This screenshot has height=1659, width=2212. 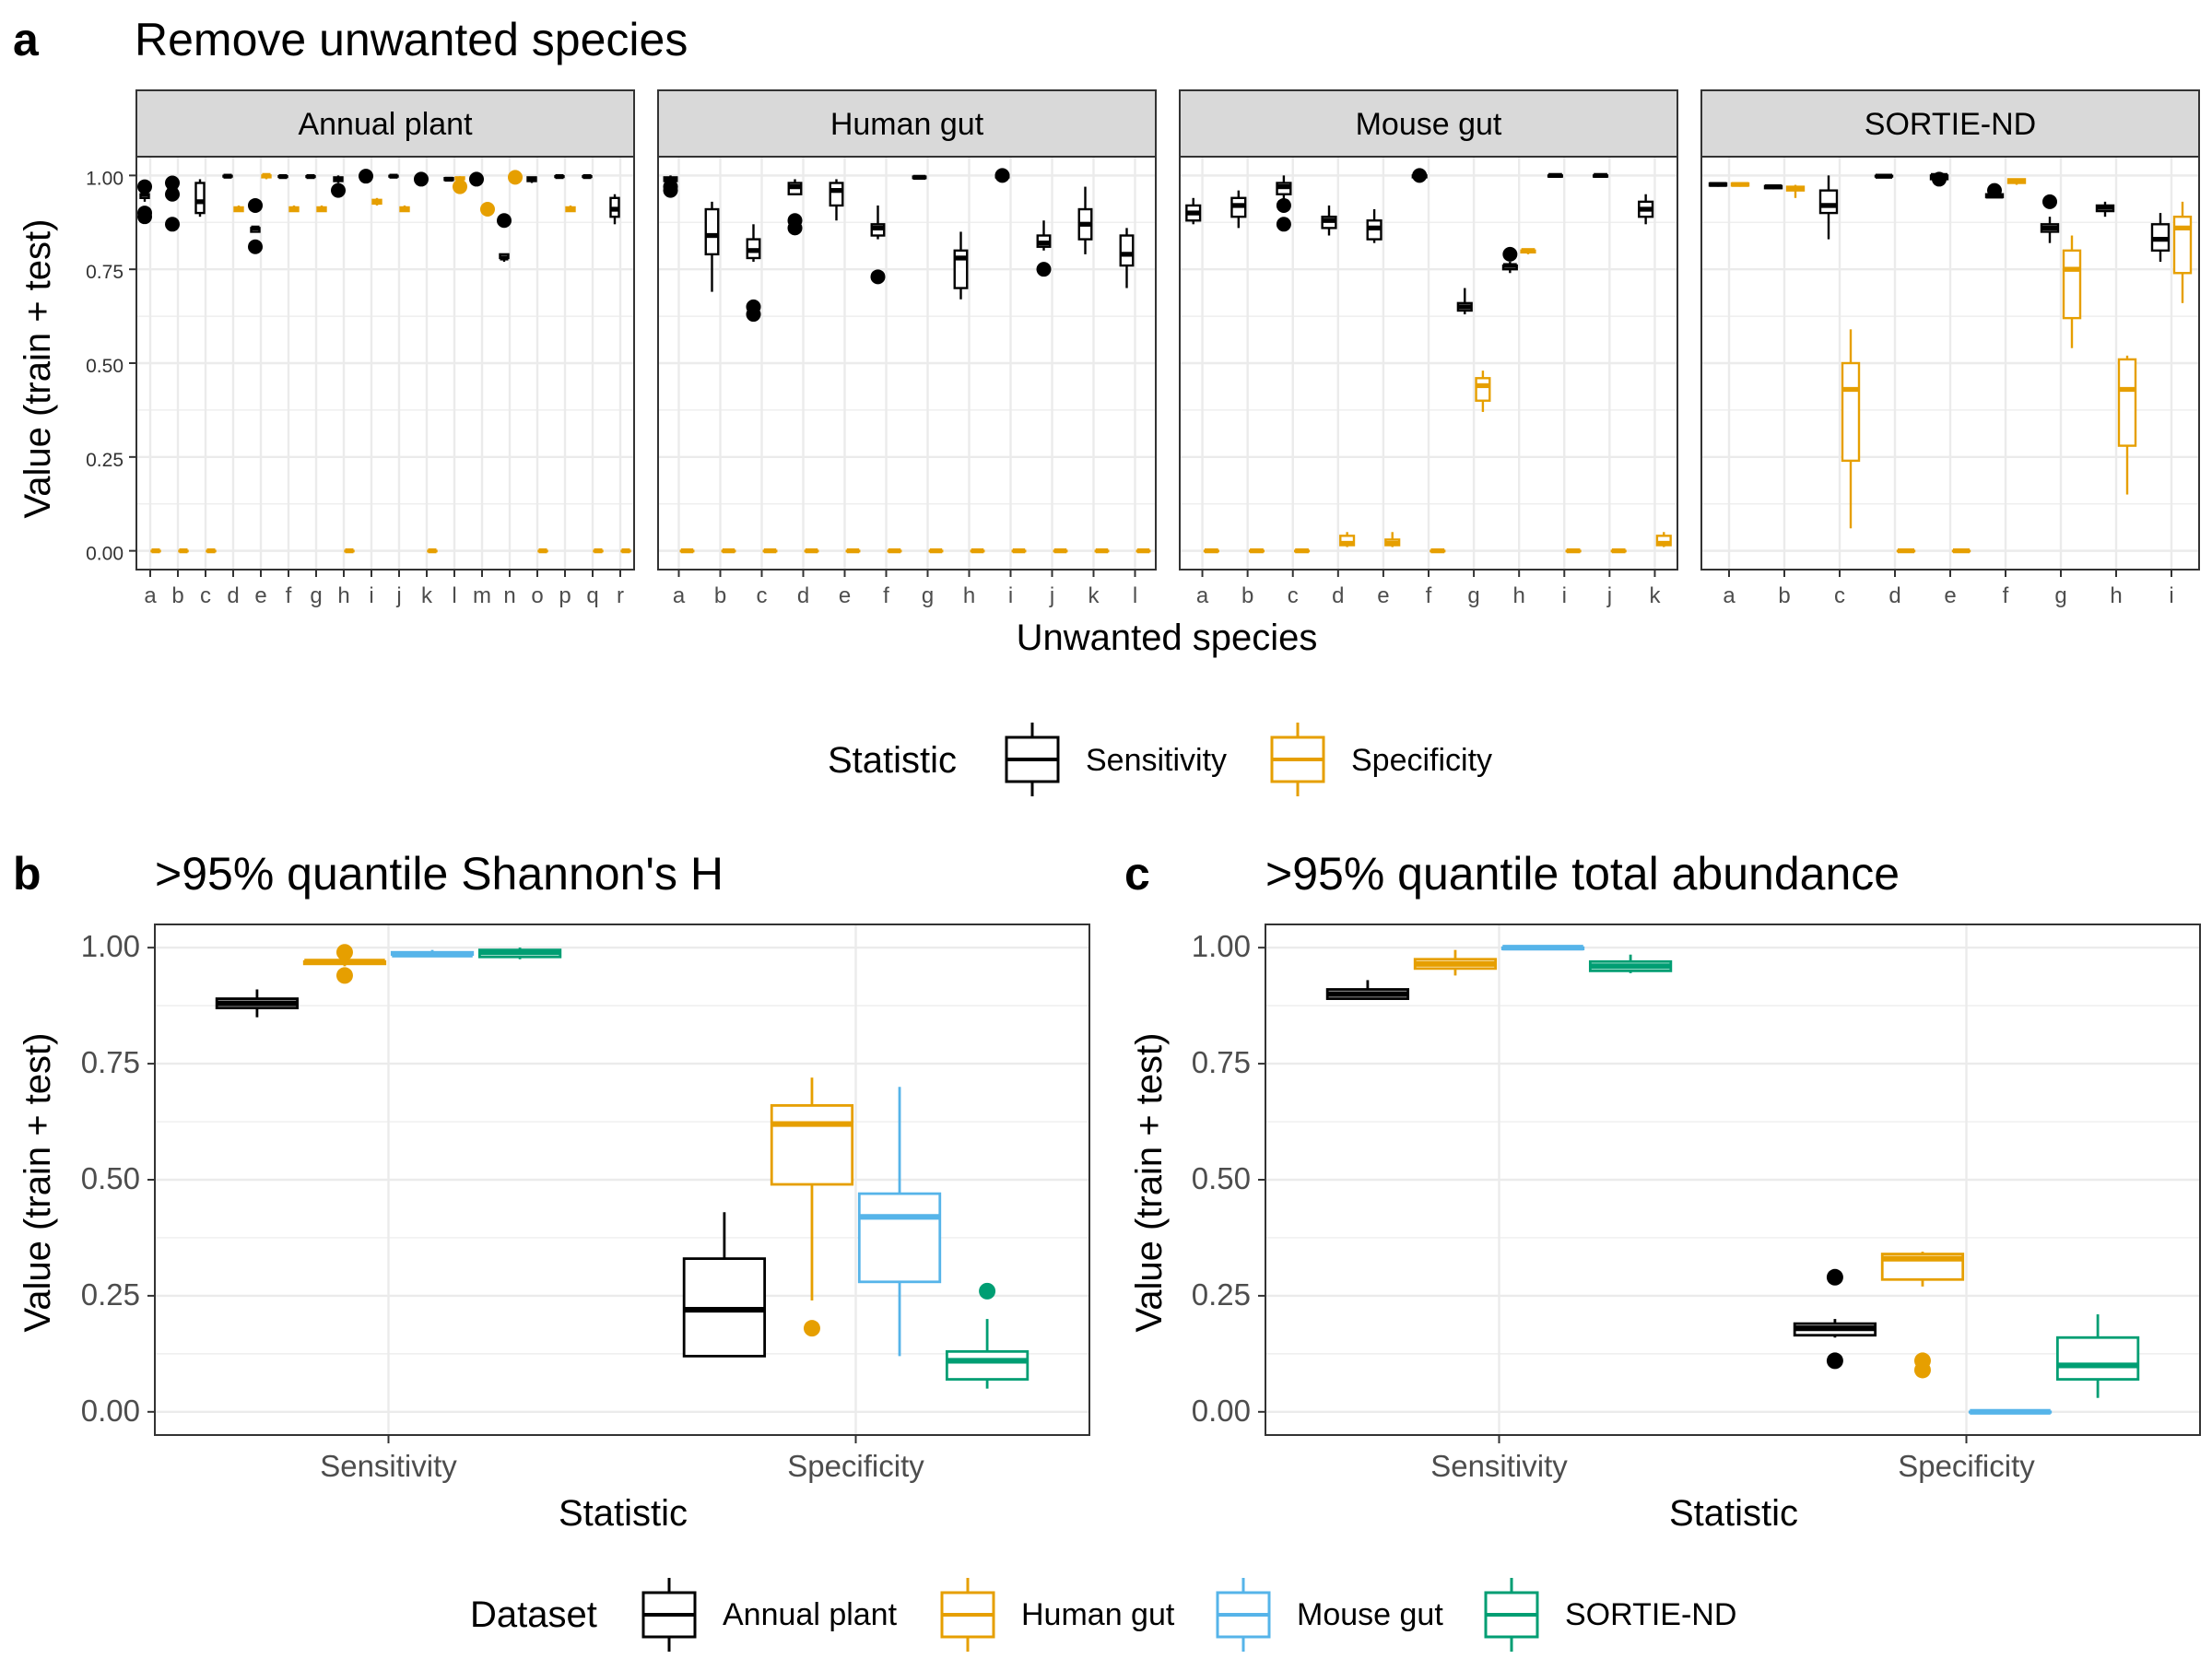 I want to click on facet-annual-plant-sensitivity-box-m, so click(x=476, y=179).